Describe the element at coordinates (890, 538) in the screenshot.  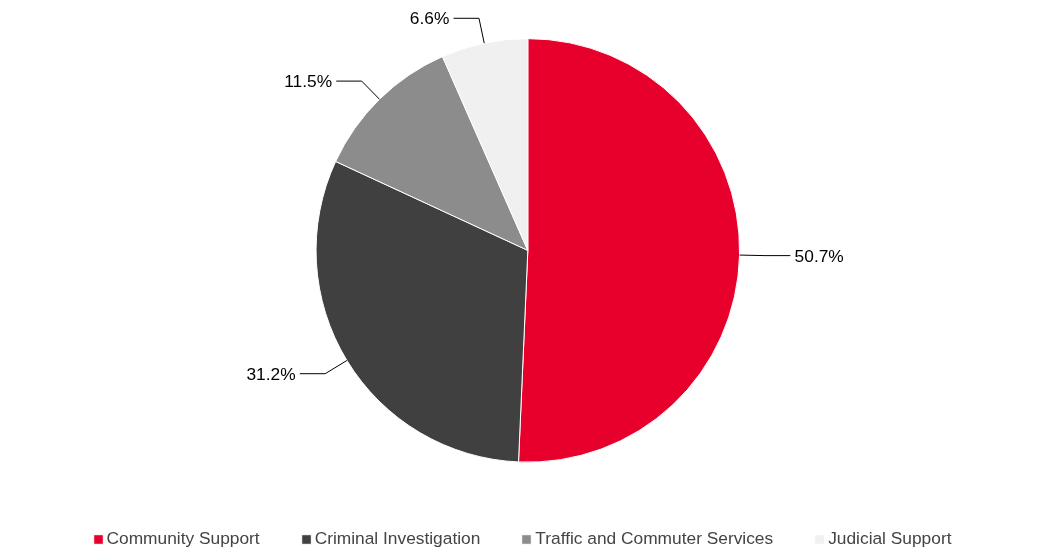
I see `legend-label: Judicial Support` at that location.